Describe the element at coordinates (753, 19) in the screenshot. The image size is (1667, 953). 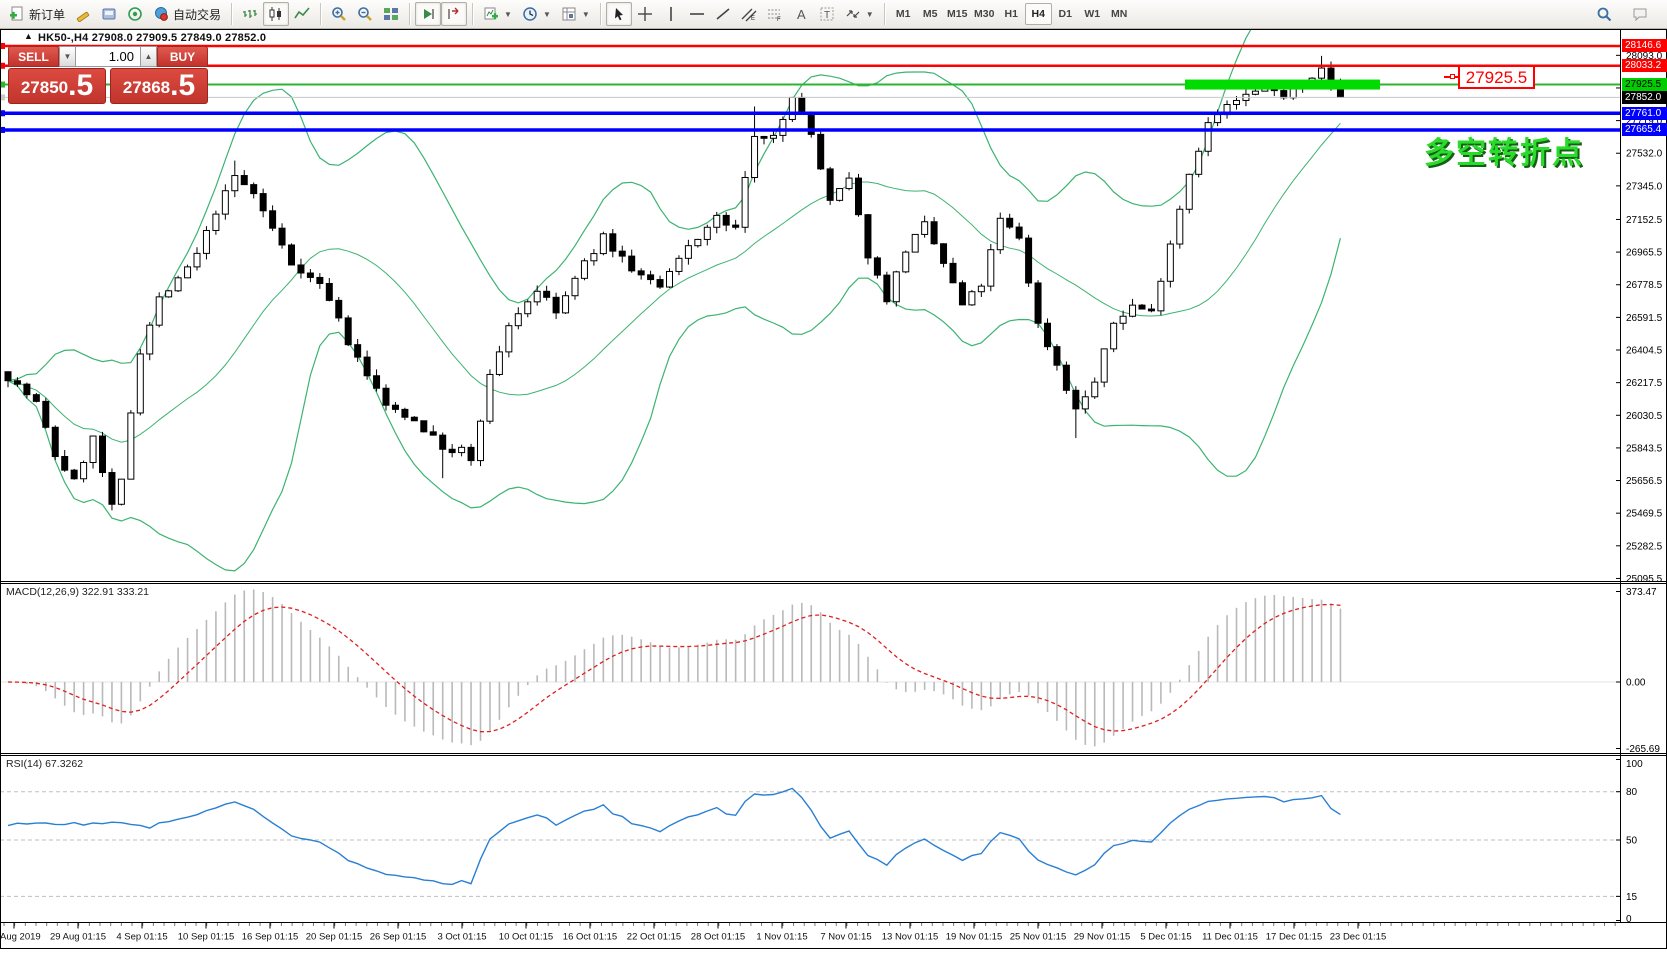
I see `svg-text: E` at that location.